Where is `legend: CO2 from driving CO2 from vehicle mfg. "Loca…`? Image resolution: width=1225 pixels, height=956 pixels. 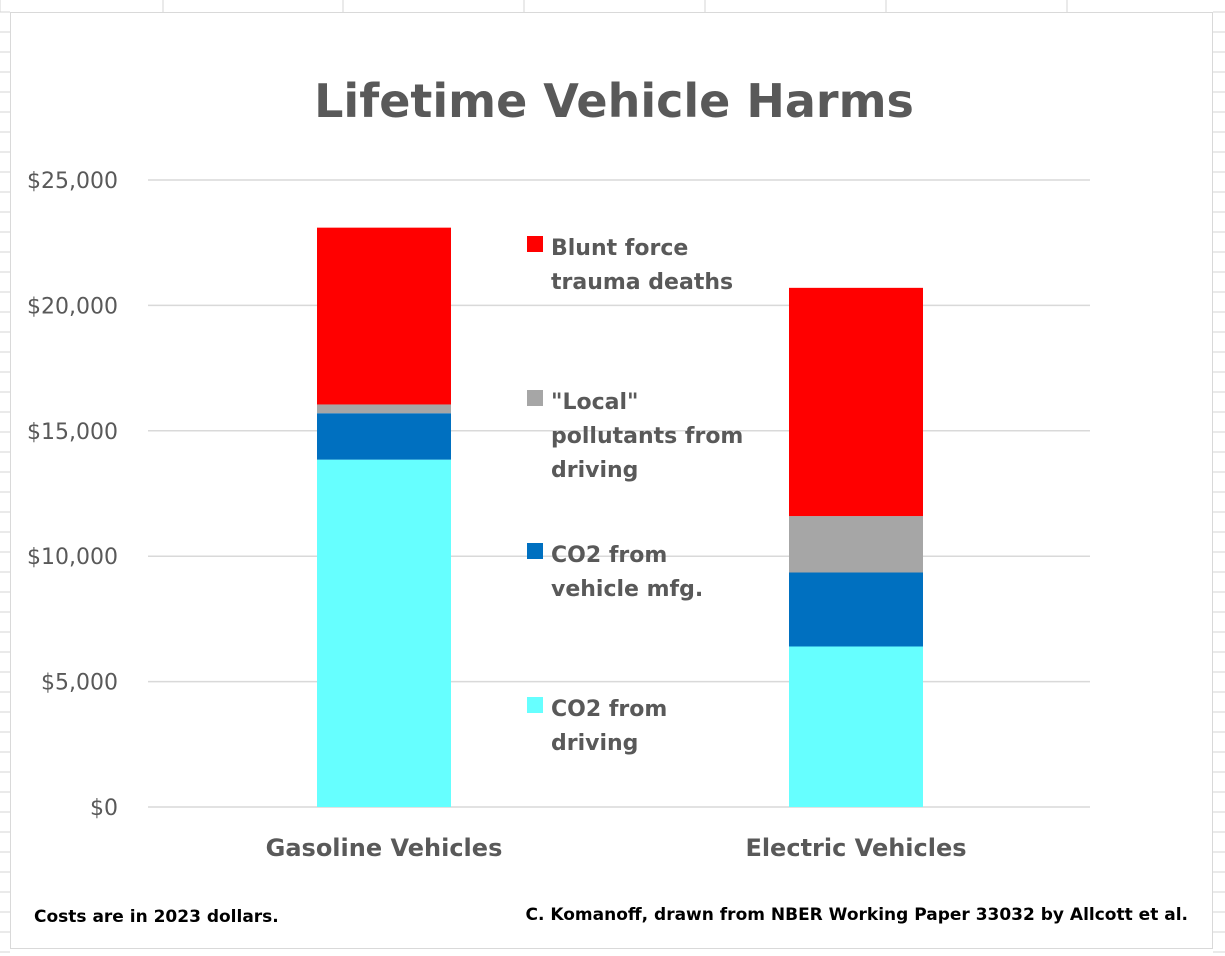 legend: CO2 from driving CO2 from vehicle mfg. "Loca… is located at coordinates (635, 496).